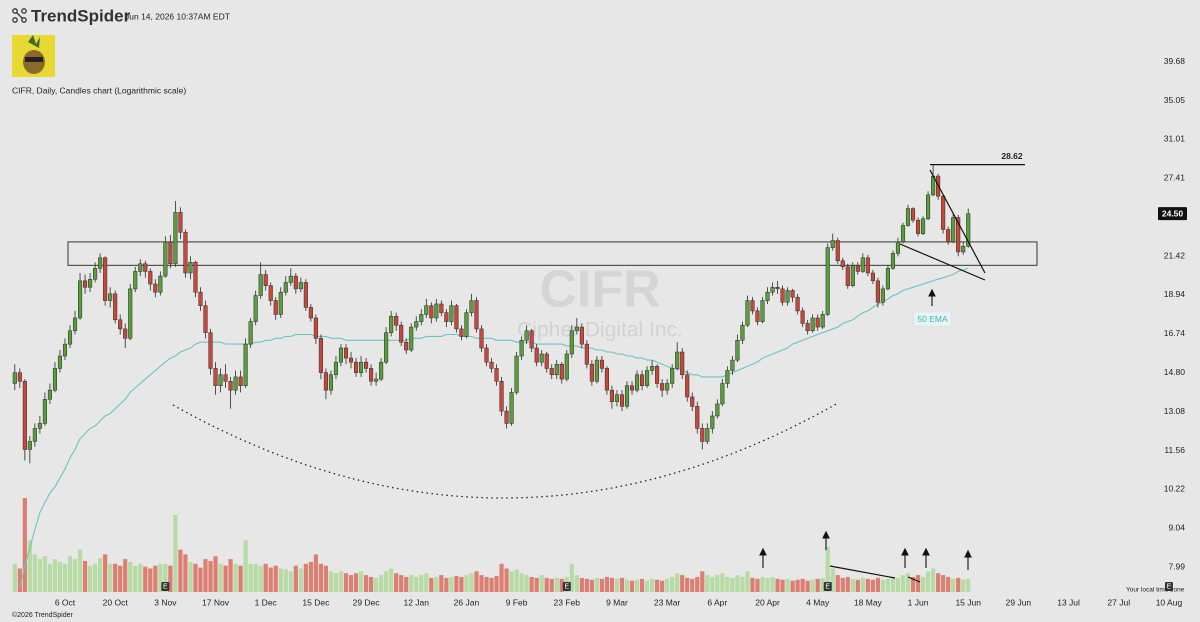 The width and height of the screenshot is (1200, 622). What do you see at coordinates (1173, 213) in the screenshot?
I see `last-price-label: 24.50` at bounding box center [1173, 213].